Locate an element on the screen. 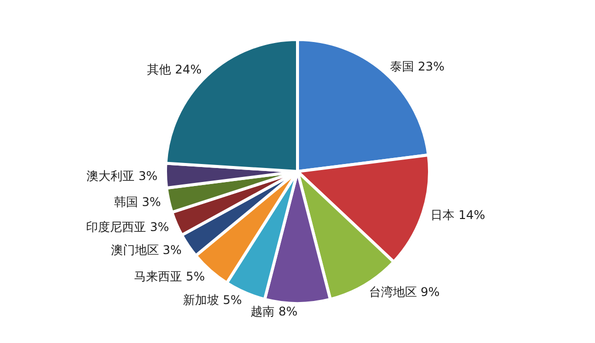 This screenshot has height=343, width=595. slice-label: 马来西亚 5% is located at coordinates (169, 277).